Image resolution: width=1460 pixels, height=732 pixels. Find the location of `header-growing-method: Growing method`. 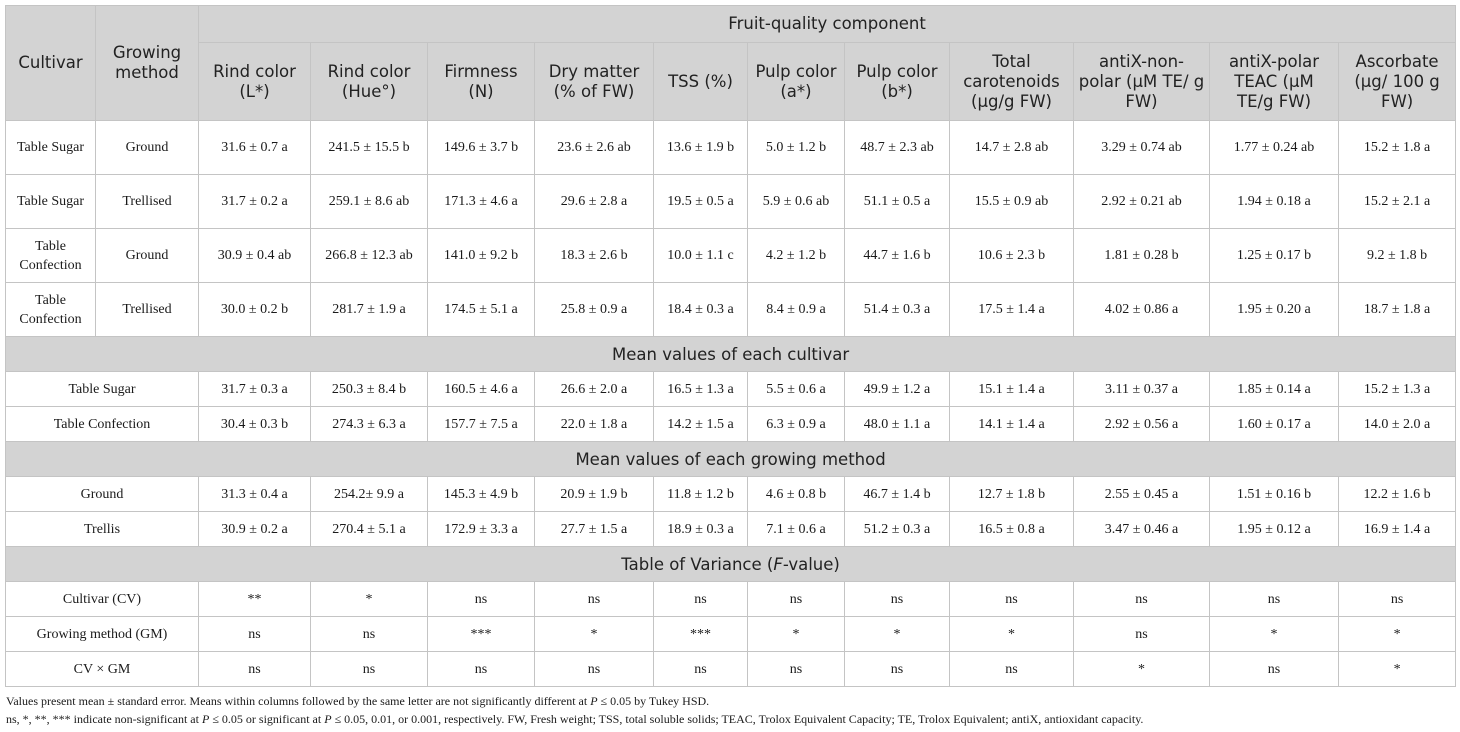

header-growing-method: Growing method is located at coordinates (147, 63).